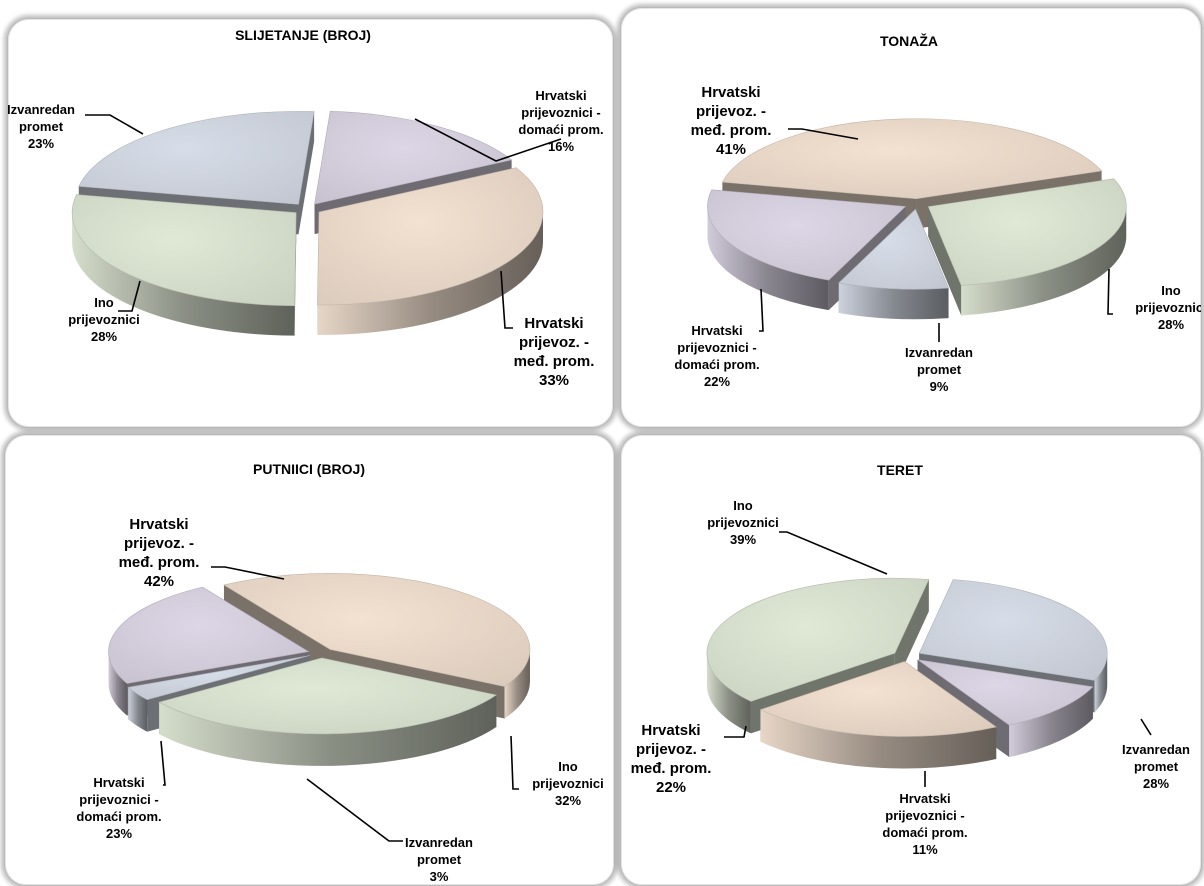 This screenshot has height=886, width=1204. What do you see at coordinates (716, 356) in the screenshot?
I see `slice-label: Hrvatski prijevoznici - domaći prom. 22%` at bounding box center [716, 356].